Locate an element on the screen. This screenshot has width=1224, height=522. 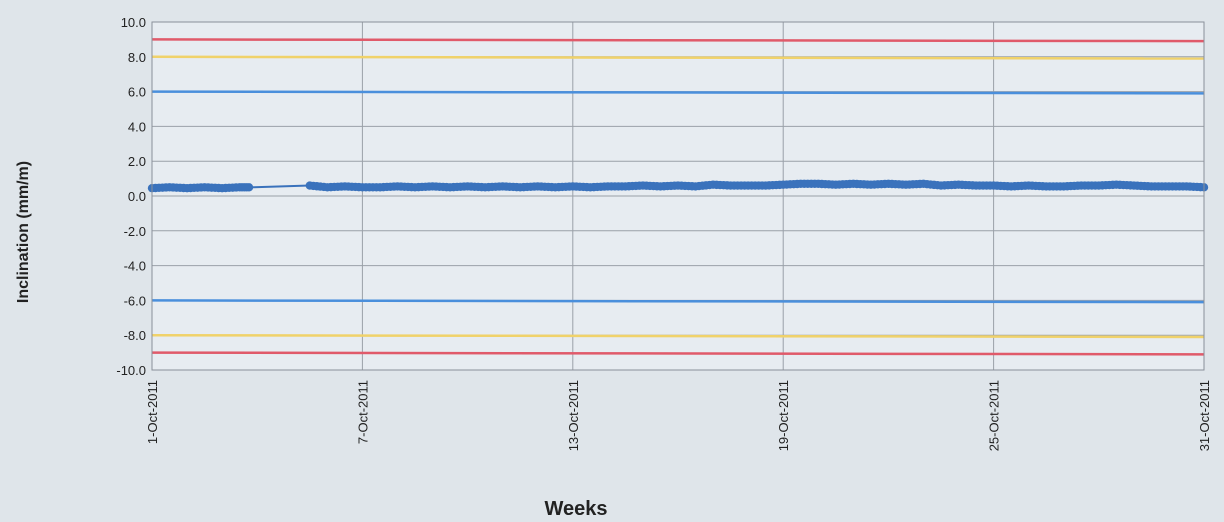
y-tick-label: -8.0 is located at coordinates (135, 335).